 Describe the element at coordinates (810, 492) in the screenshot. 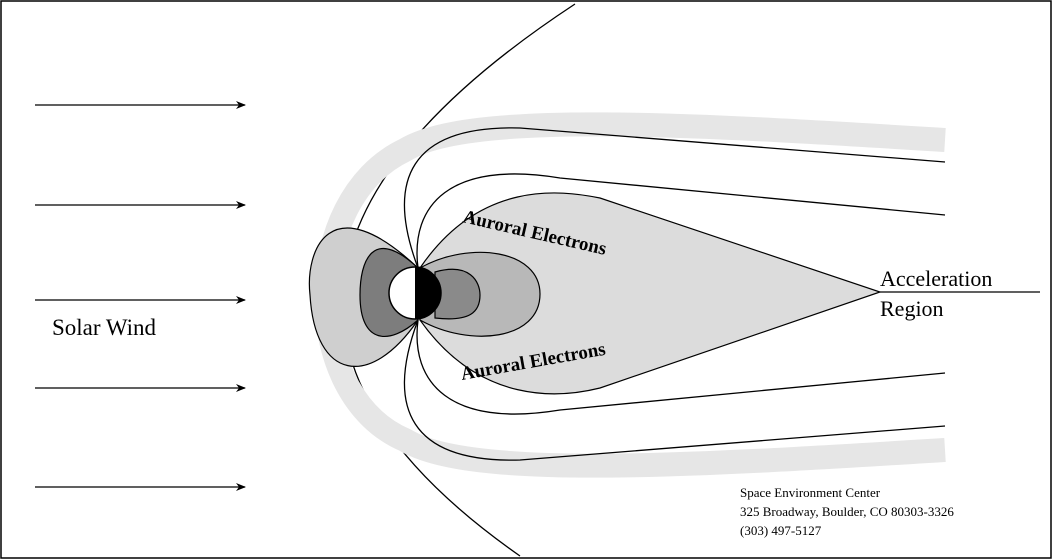

I see `credit-name: Space Environment Center` at that location.